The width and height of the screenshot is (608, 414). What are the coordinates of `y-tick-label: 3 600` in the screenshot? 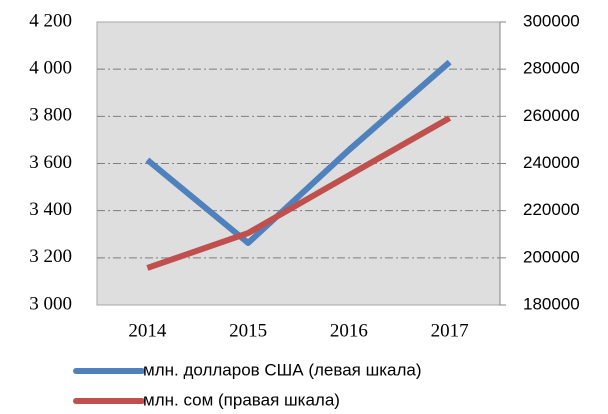 It's located at (50, 162).